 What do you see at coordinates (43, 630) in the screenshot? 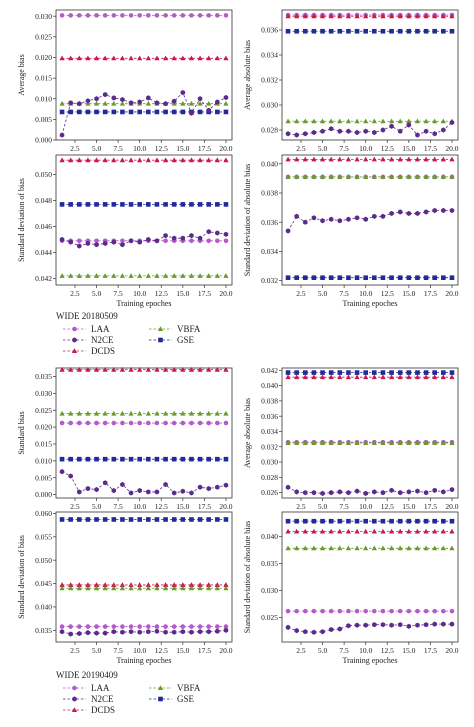
I see `y-tick-label: 0.035` at bounding box center [43, 630].